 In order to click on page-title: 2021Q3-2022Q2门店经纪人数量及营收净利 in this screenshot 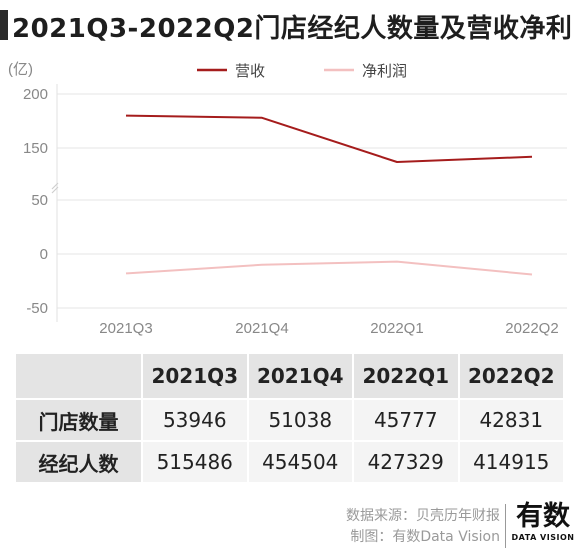, I will do `click(292, 29)`.